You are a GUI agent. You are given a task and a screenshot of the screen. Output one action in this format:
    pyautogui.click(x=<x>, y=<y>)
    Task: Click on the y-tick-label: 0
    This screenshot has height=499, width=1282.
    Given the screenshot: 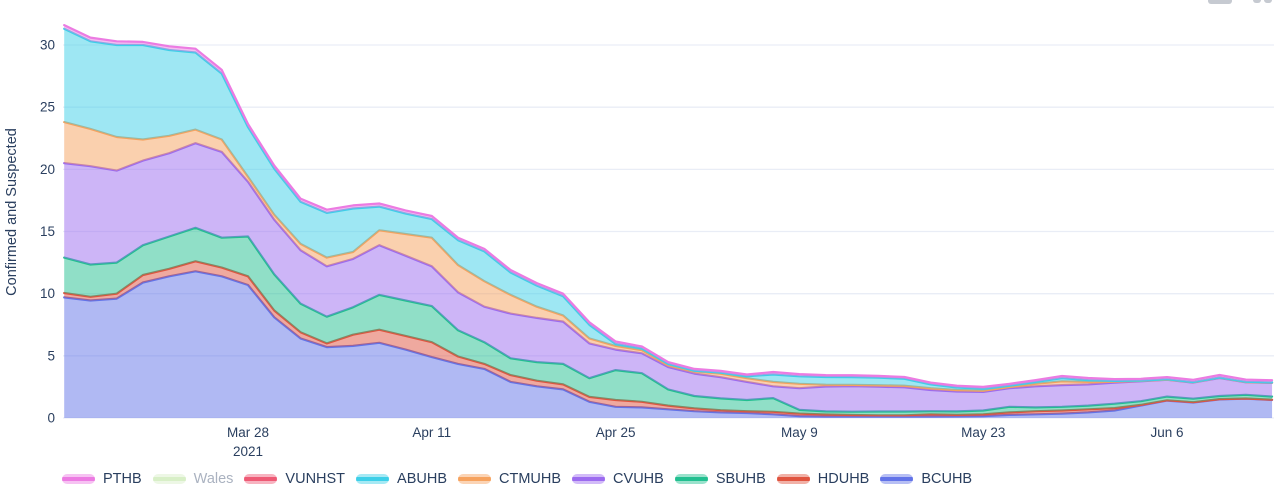 What is the action you would take?
    pyautogui.click(x=51, y=418)
    